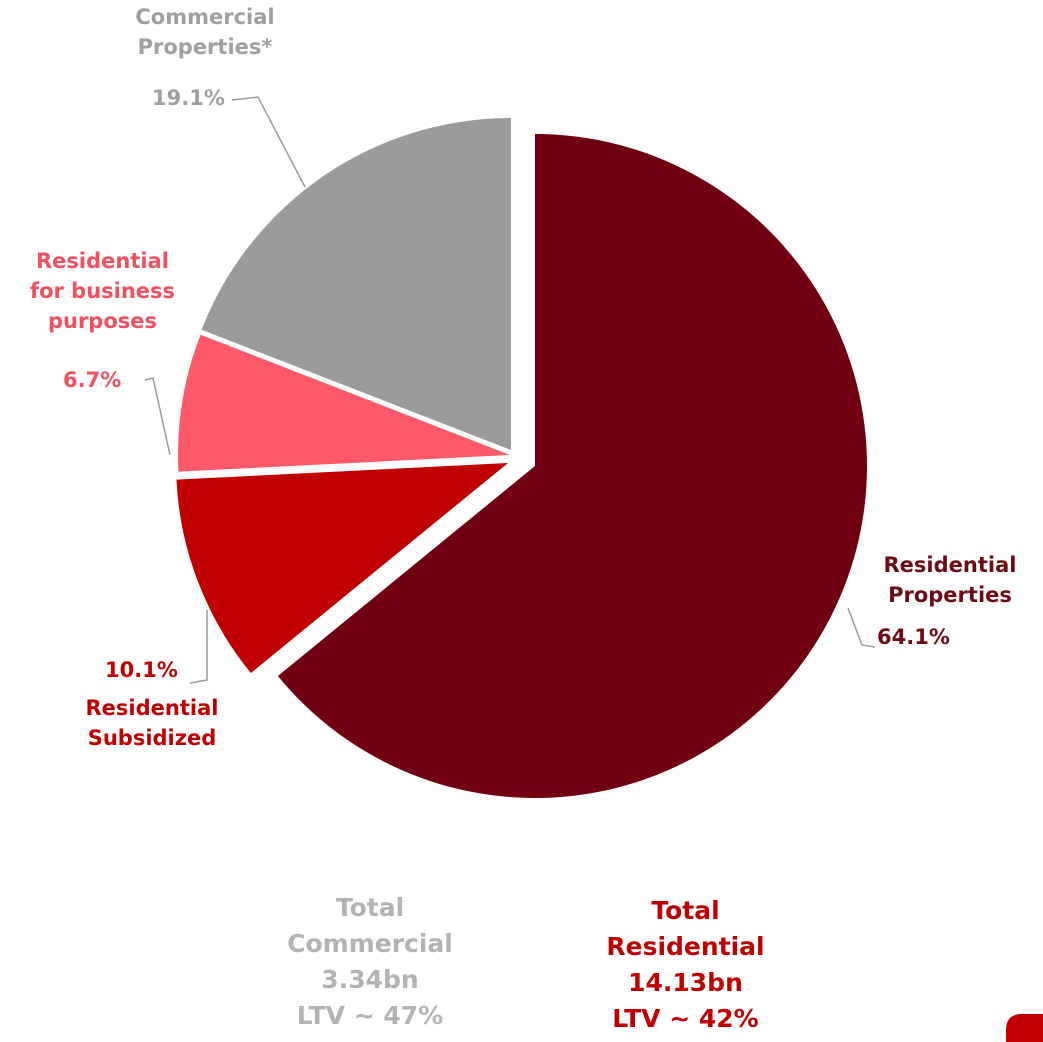 The width and height of the screenshot is (1043, 1042). I want to click on subsidized-label-line: Subsidized, so click(152, 738).